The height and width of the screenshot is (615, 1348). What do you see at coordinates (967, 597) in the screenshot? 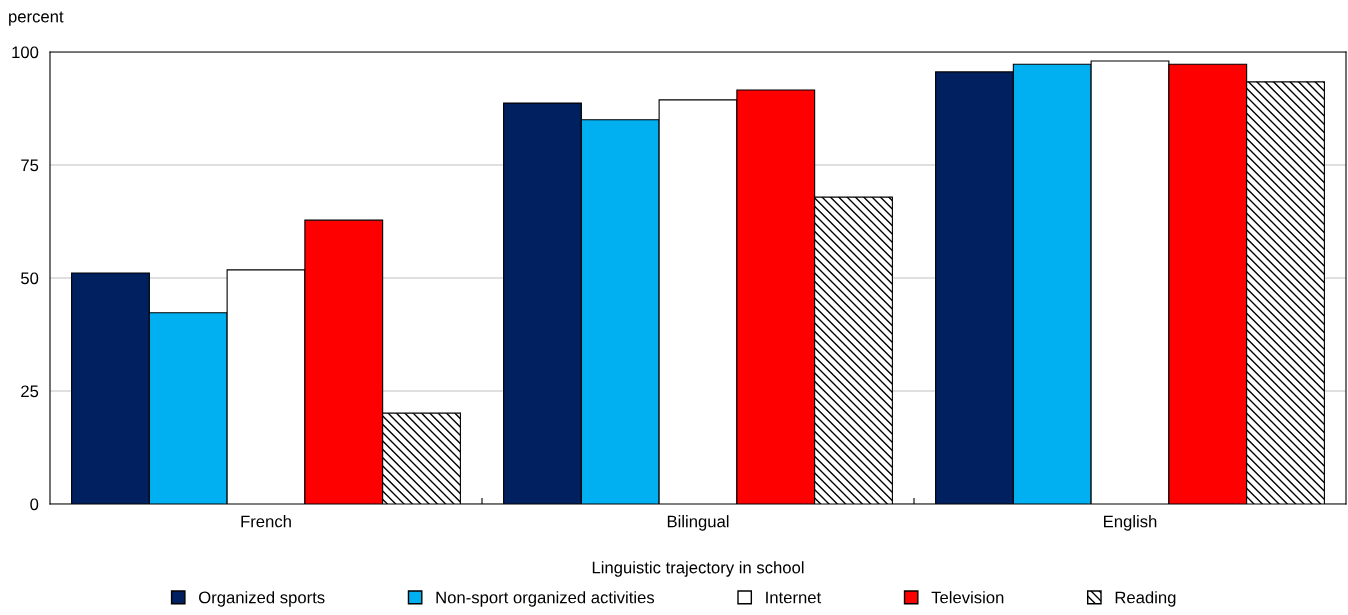
I see `legend-label: Television` at bounding box center [967, 597].